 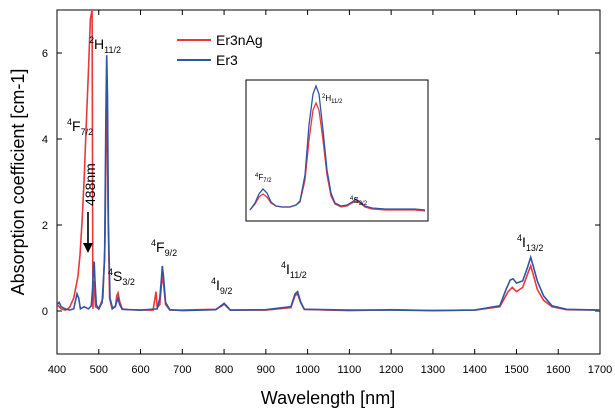 I want to click on x-tick-label-600: 600, so click(x=140, y=370).